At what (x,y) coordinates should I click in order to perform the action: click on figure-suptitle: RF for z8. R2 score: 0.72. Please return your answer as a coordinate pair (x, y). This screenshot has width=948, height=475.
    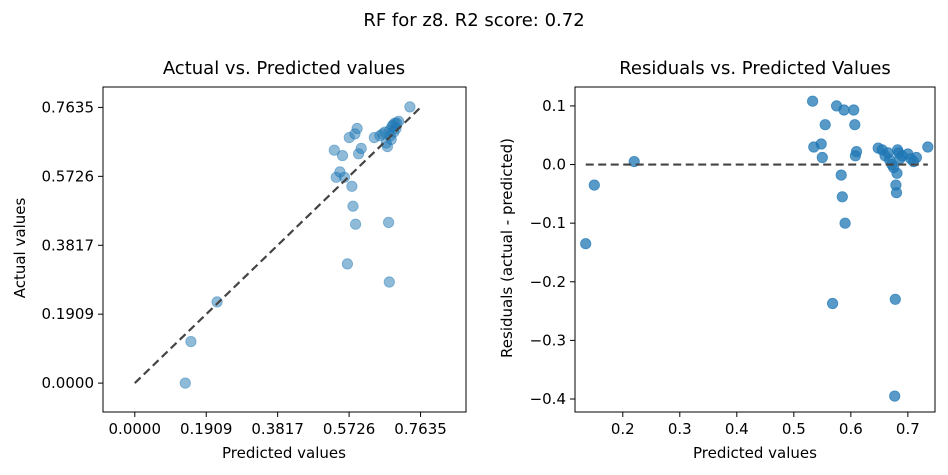
    Looking at the image, I should click on (473, 20).